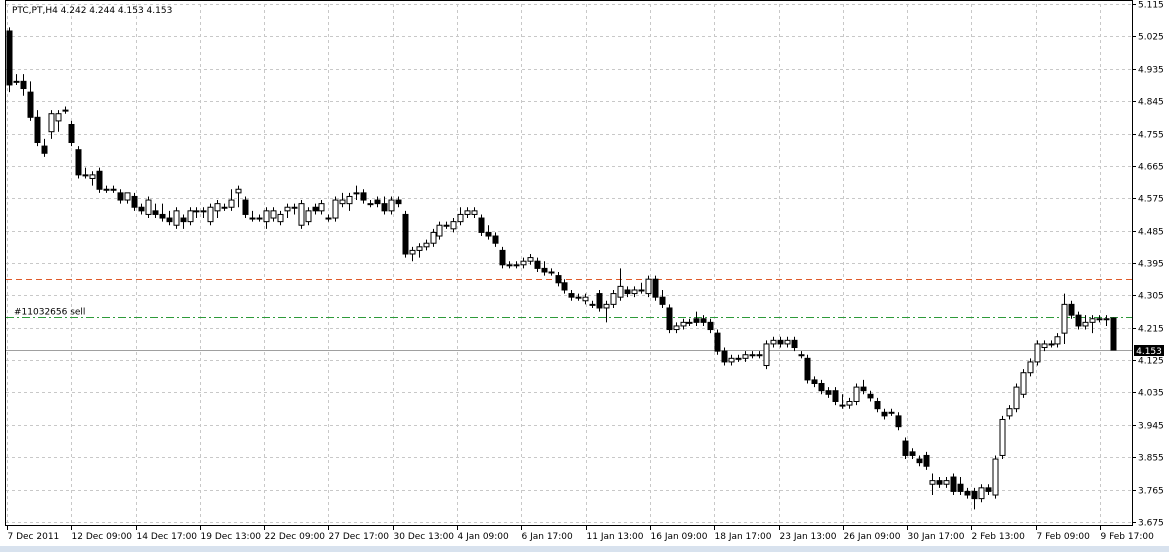 This screenshot has height=552, width=1169. Describe the element at coordinates (936, 537) in the screenshot. I see `x-tick-label: 30 Jan 17:00` at that location.